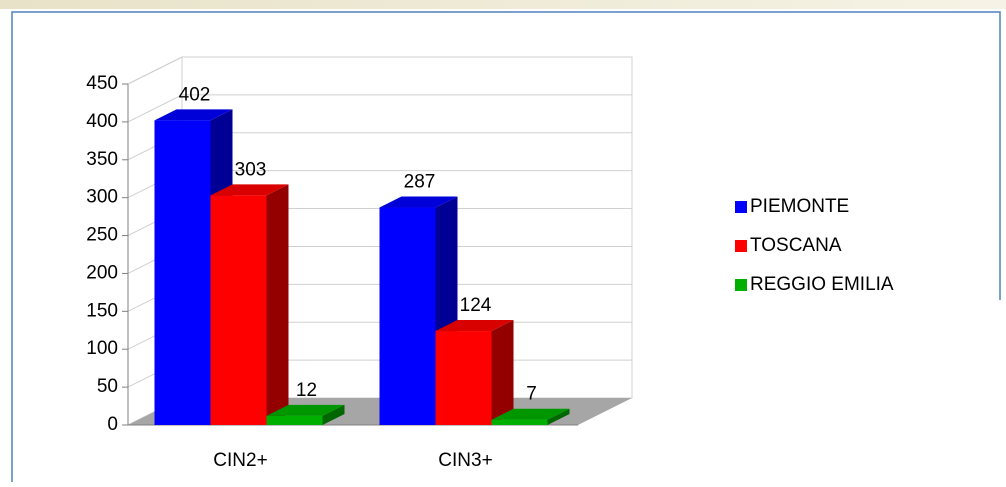  I want to click on x-tick-label: CIN3+, so click(465, 460).